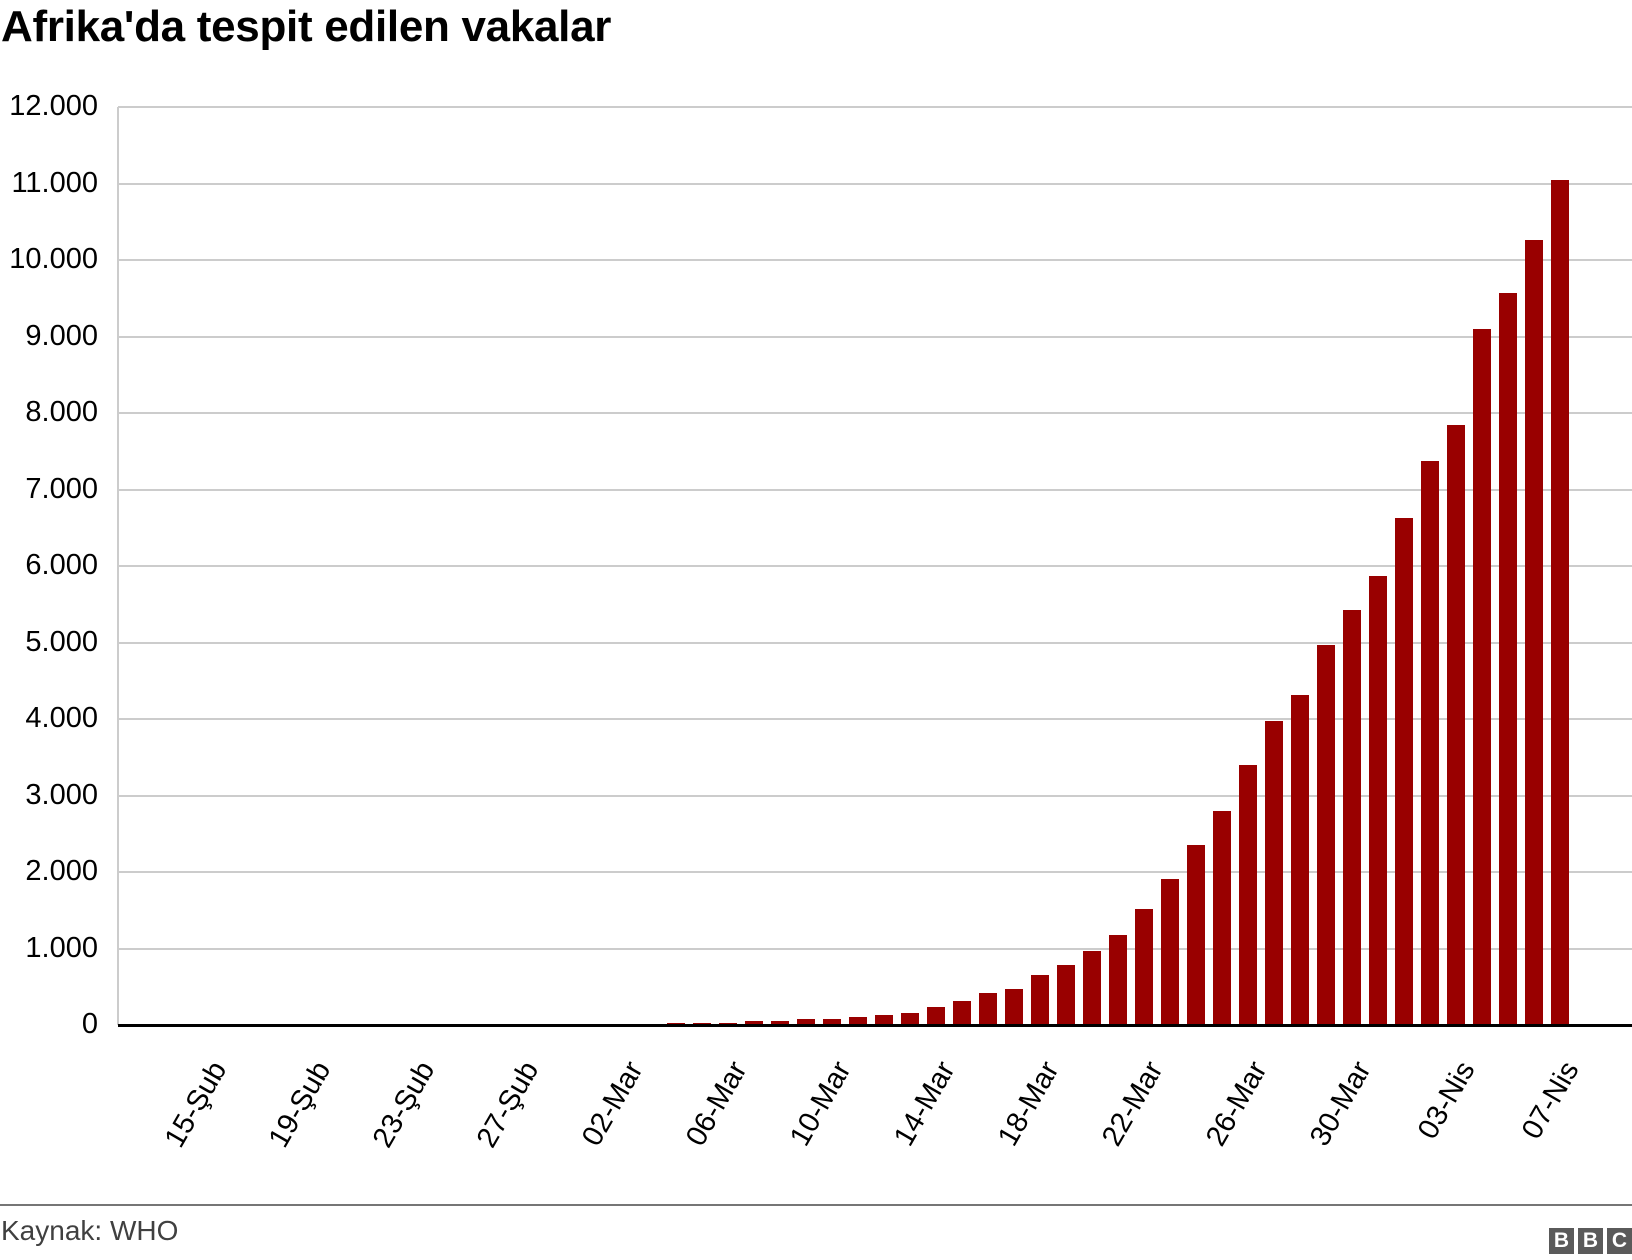  Describe the element at coordinates (61, 794) in the screenshot. I see `y-tick-label: 3.000` at that location.